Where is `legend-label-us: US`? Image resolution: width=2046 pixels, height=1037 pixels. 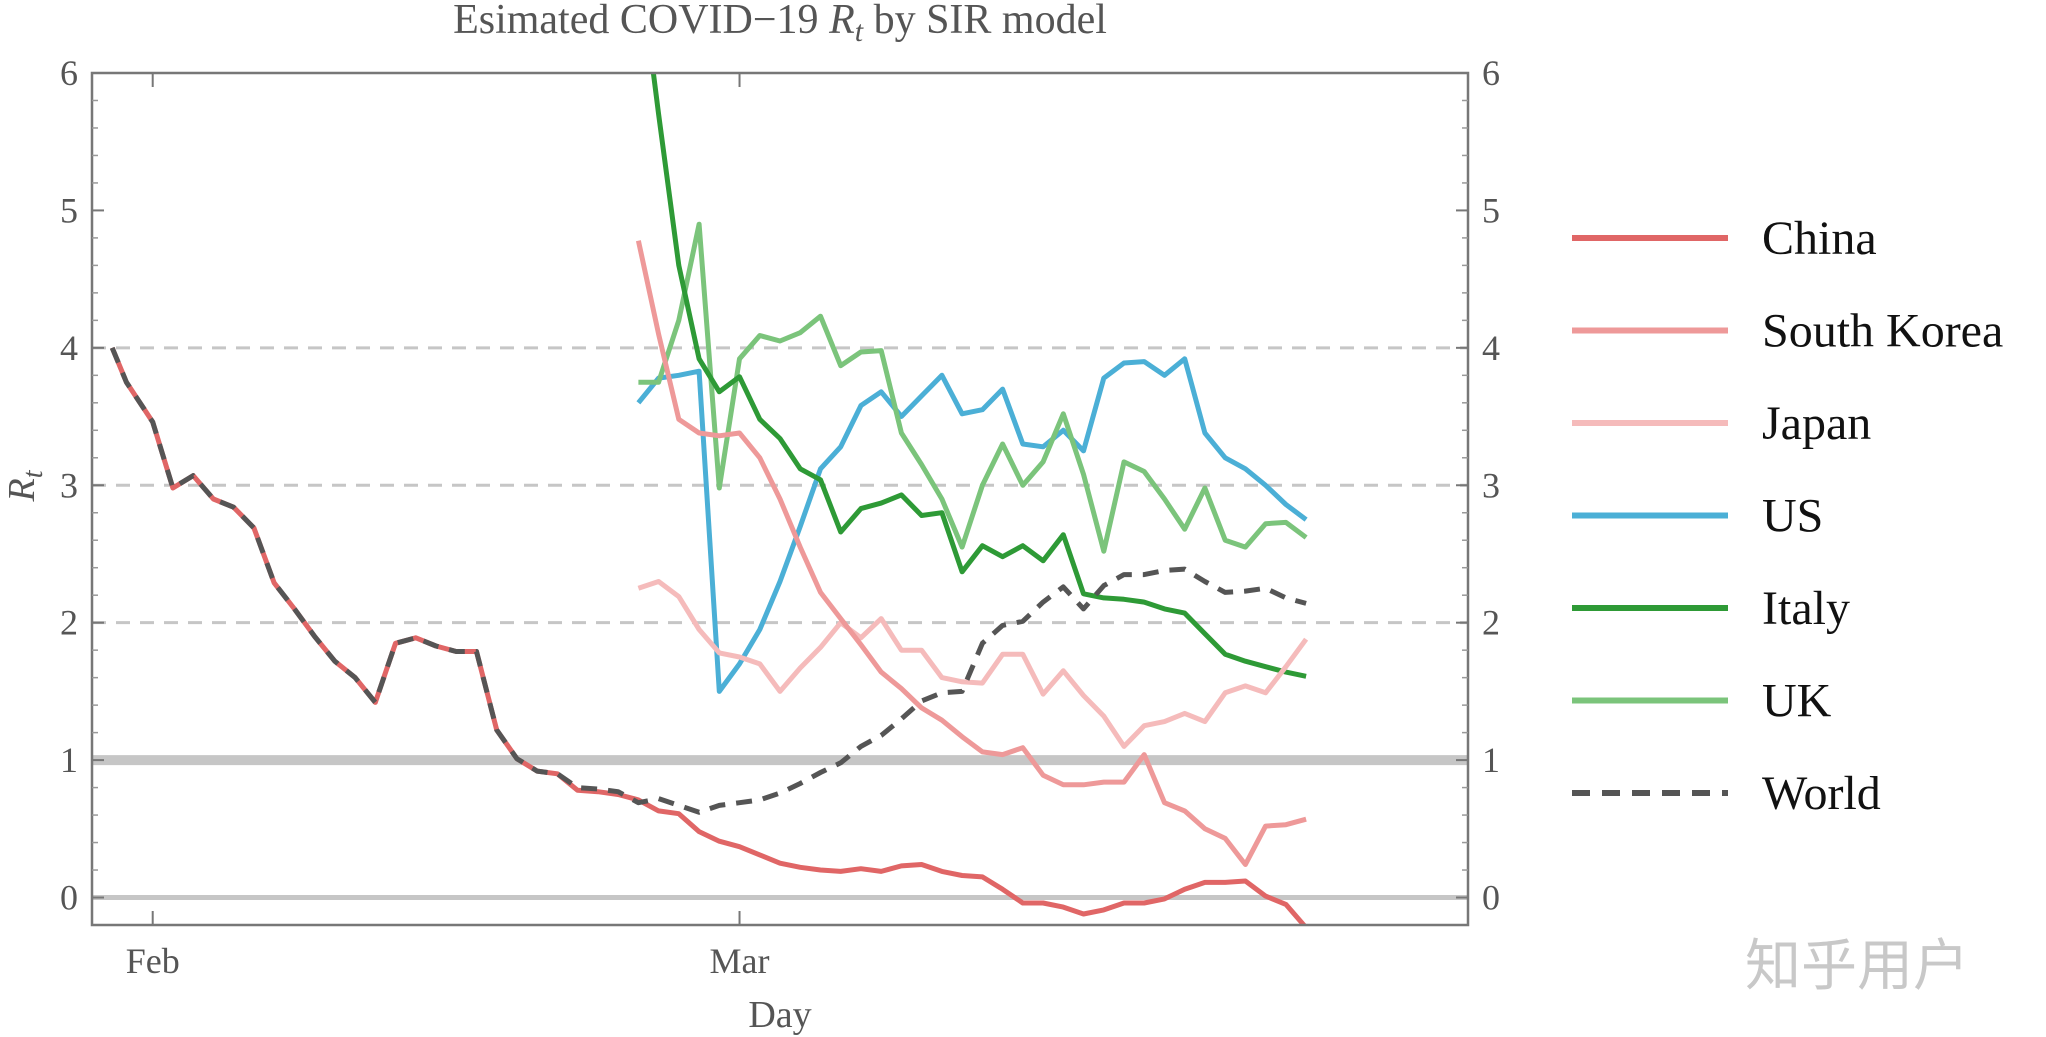
legend-label-us: US is located at coordinates (1792, 516).